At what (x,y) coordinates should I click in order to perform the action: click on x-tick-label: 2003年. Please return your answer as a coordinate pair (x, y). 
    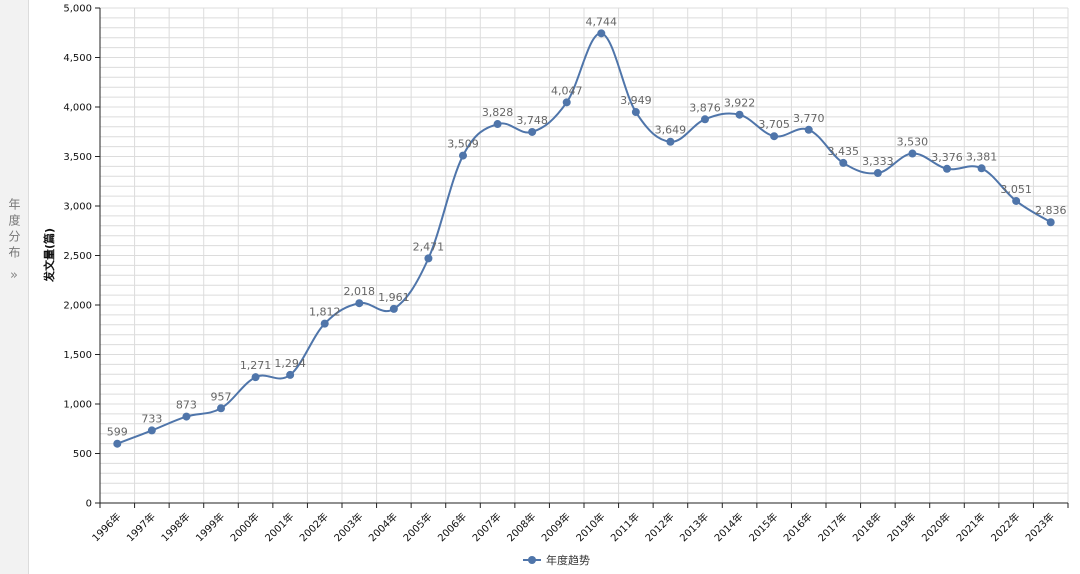
    Looking at the image, I should click on (348, 527).